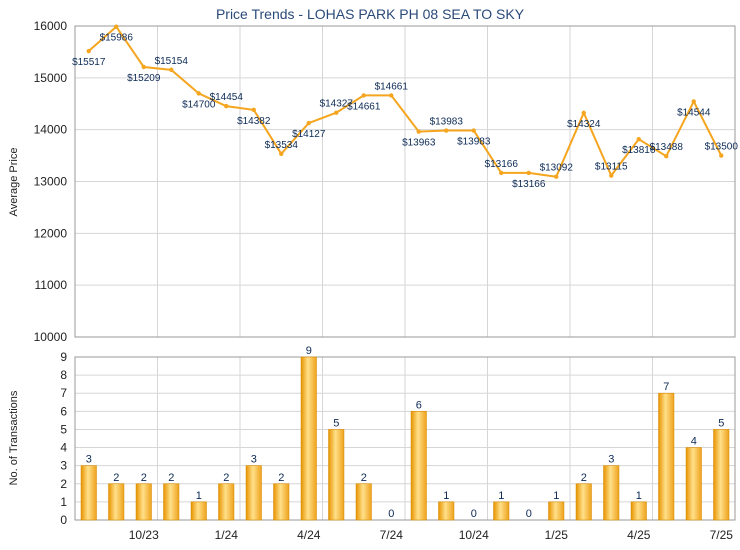  What do you see at coordinates (63, 502) in the screenshot?
I see `transactions-y-tick-label: 1` at bounding box center [63, 502].